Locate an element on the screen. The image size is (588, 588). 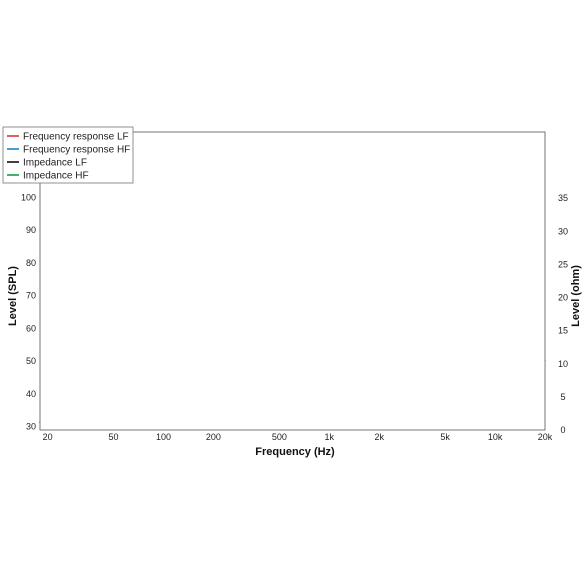
y-tick-label-right: 35 is located at coordinates (563, 198).